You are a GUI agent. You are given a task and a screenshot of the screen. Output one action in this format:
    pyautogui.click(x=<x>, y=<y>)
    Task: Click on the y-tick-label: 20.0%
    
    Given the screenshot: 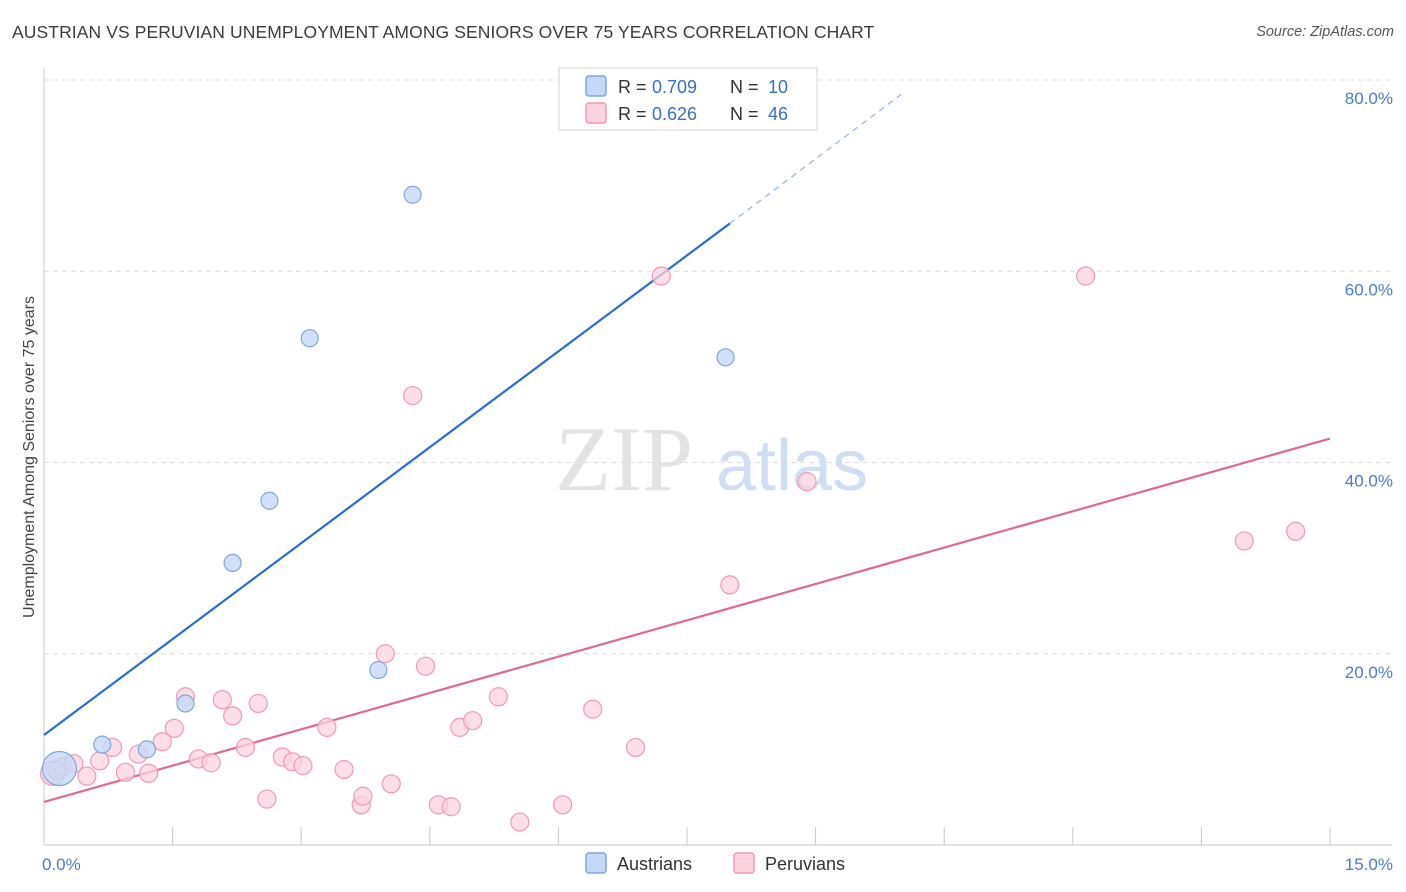 What is the action you would take?
    pyautogui.click(x=1369, y=672)
    